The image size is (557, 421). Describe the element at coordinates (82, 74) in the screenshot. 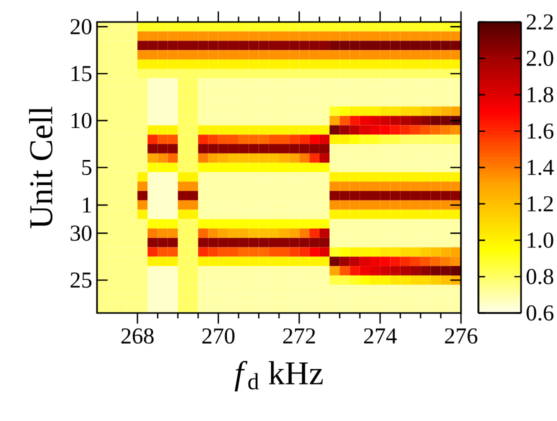

I see `y-tick-label: 15` at that location.